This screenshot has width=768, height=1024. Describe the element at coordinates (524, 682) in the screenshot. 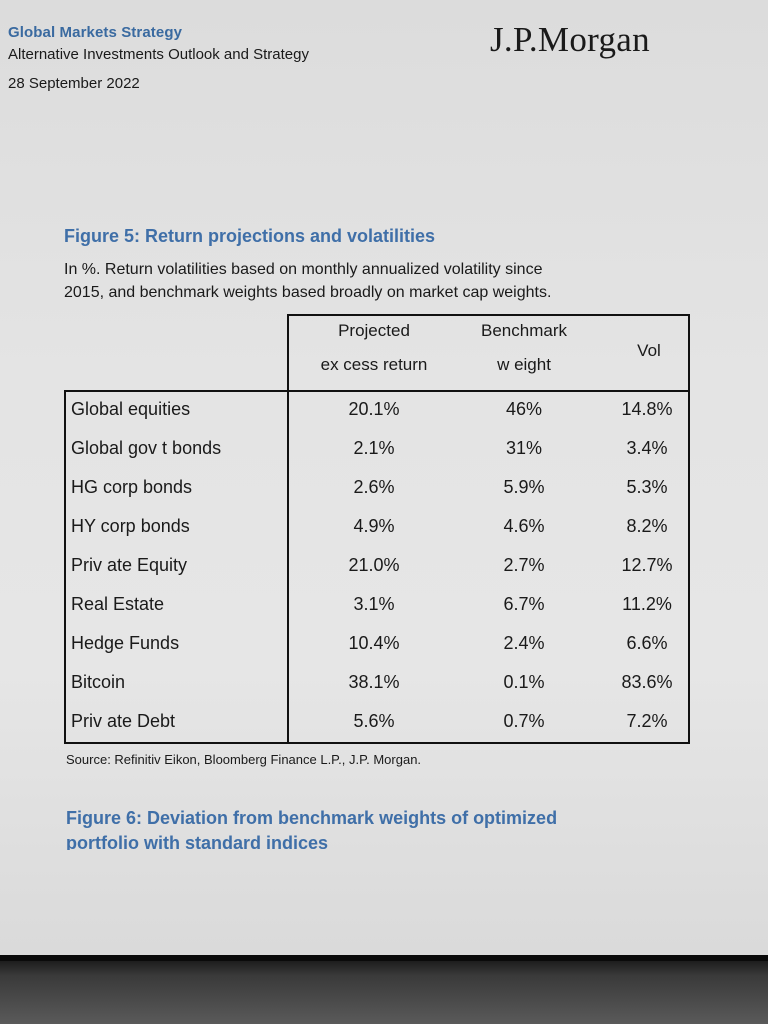

I see `cell-weight: 0.1%` at that location.